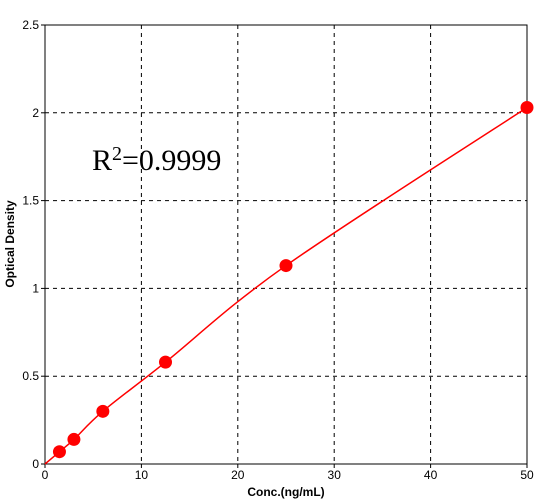 The image size is (554, 504). I want to click on x-axis-ticks: 0 10 20 30 40 50, so click(288, 473).